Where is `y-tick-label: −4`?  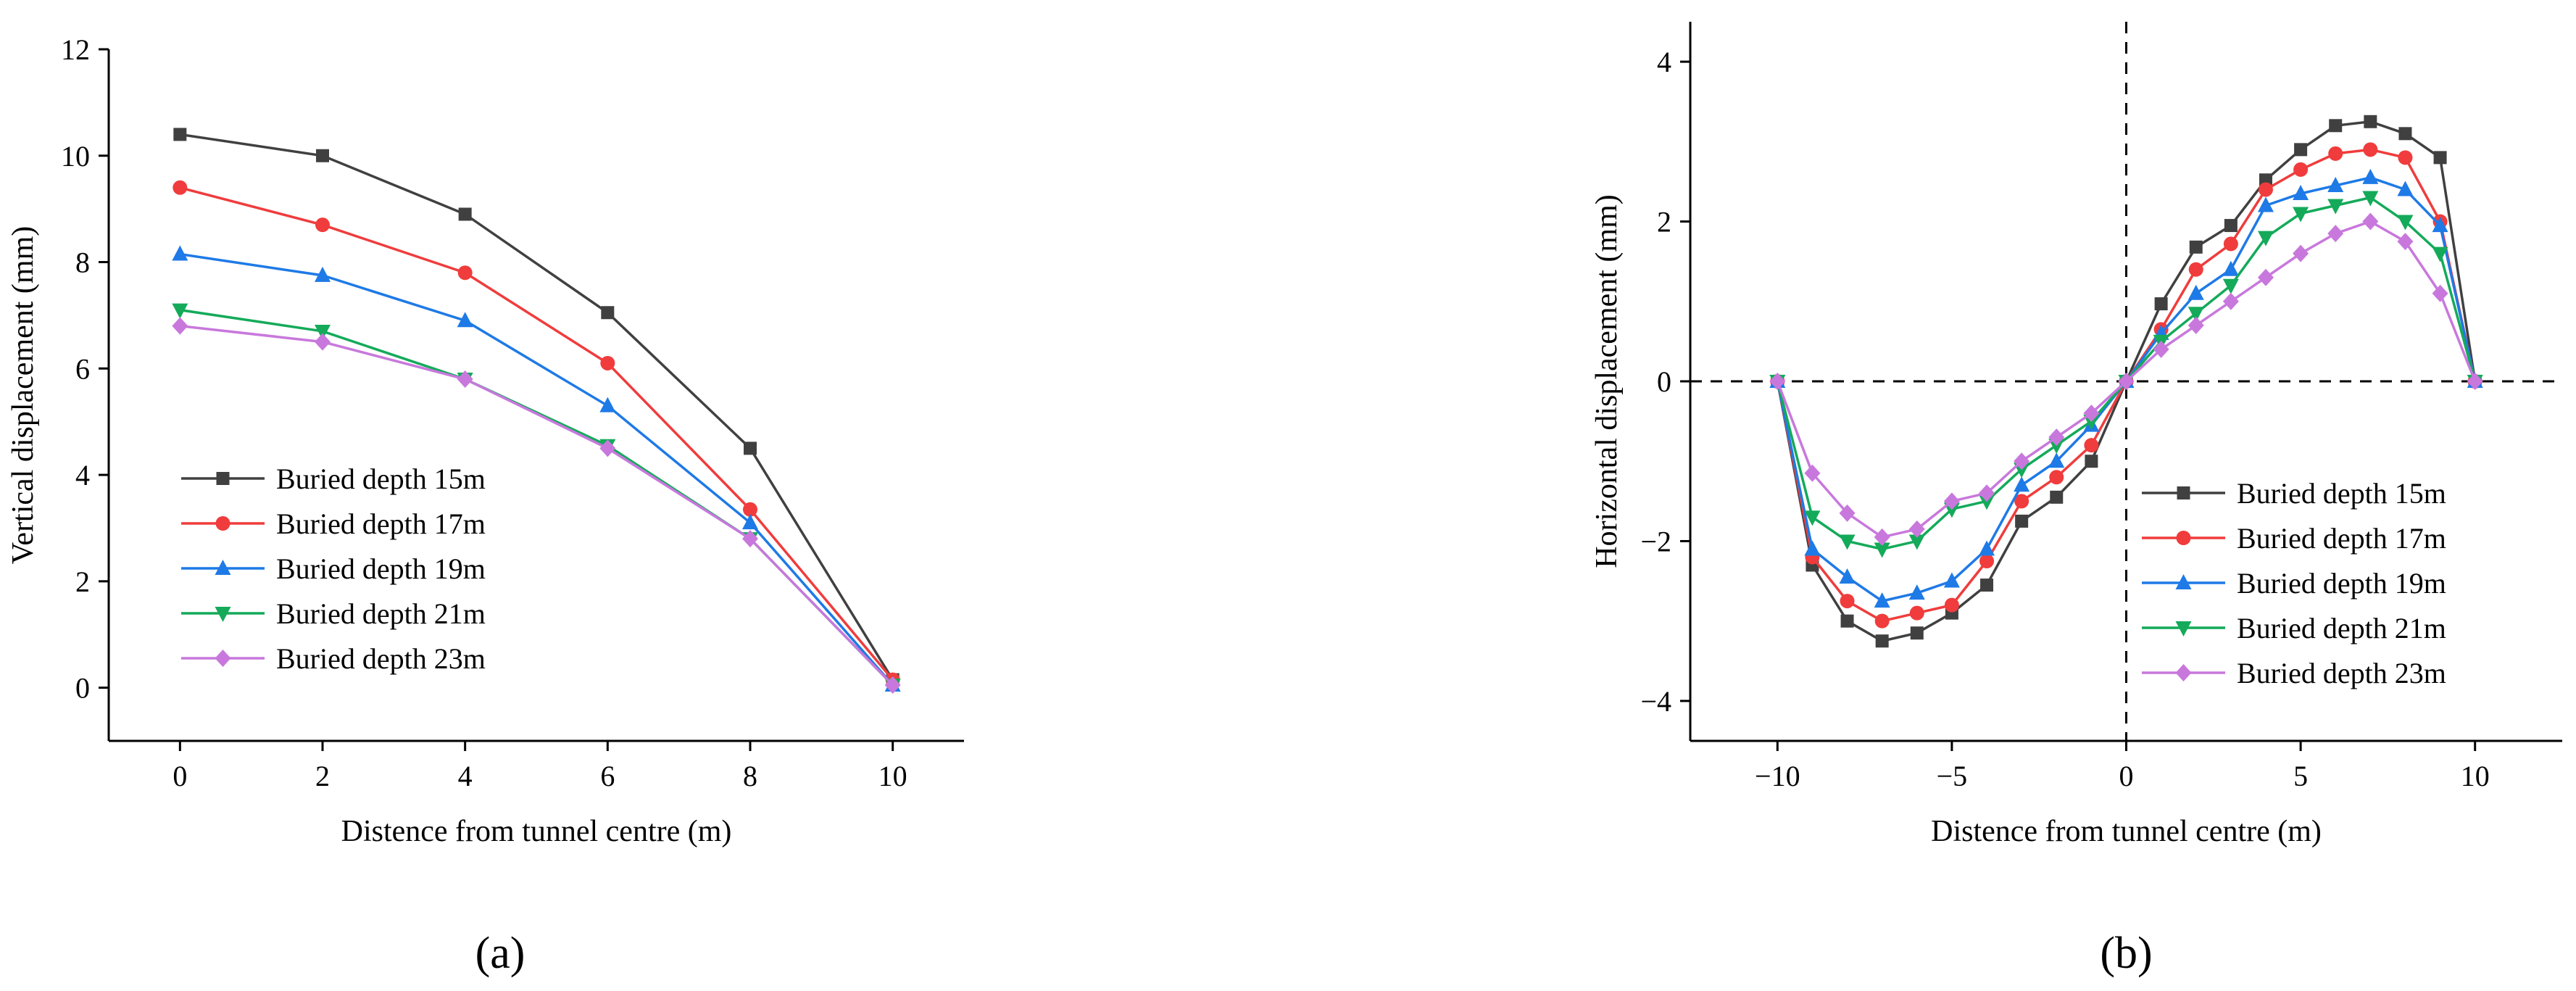 y-tick-label: −4 is located at coordinates (1655, 701).